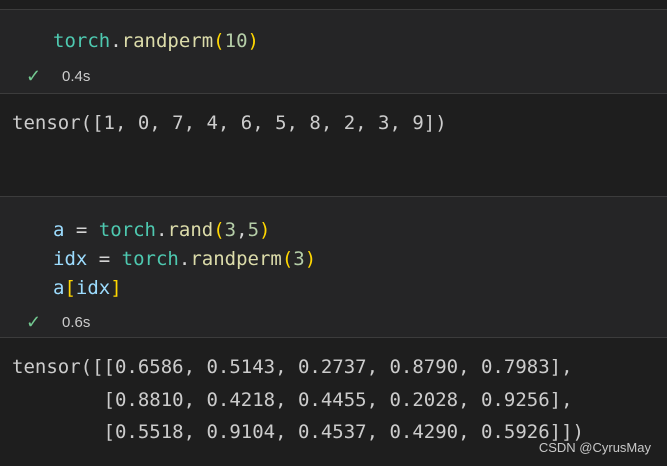 The width and height of the screenshot is (667, 466). What do you see at coordinates (58, 322) in the screenshot?
I see `cell-status: ✓ 0.6s` at bounding box center [58, 322].